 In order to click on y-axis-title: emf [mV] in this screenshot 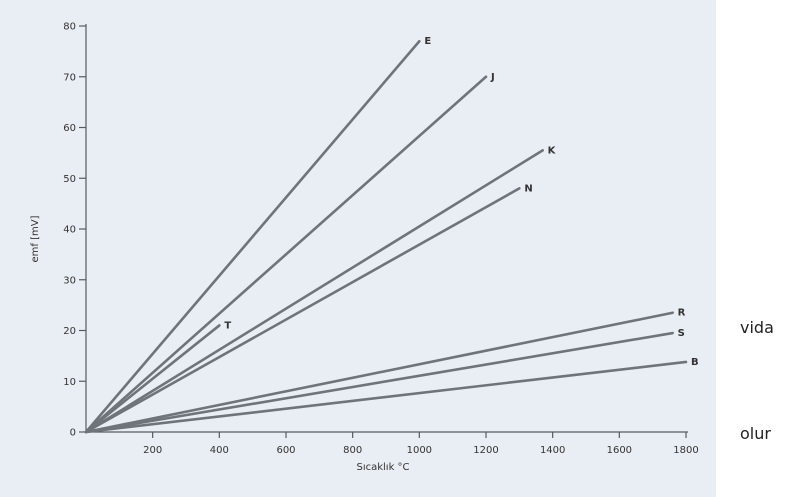, I will do `click(35, 238)`.